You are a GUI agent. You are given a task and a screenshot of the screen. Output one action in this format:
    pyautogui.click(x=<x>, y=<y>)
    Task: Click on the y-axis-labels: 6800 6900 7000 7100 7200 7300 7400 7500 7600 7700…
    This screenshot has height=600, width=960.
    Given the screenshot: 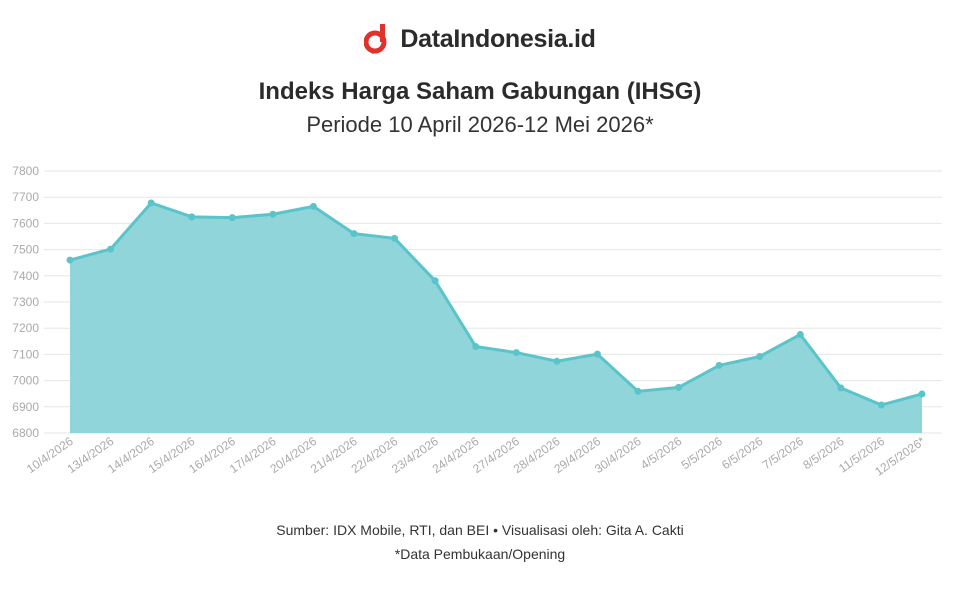 What is the action you would take?
    pyautogui.click(x=25, y=302)
    